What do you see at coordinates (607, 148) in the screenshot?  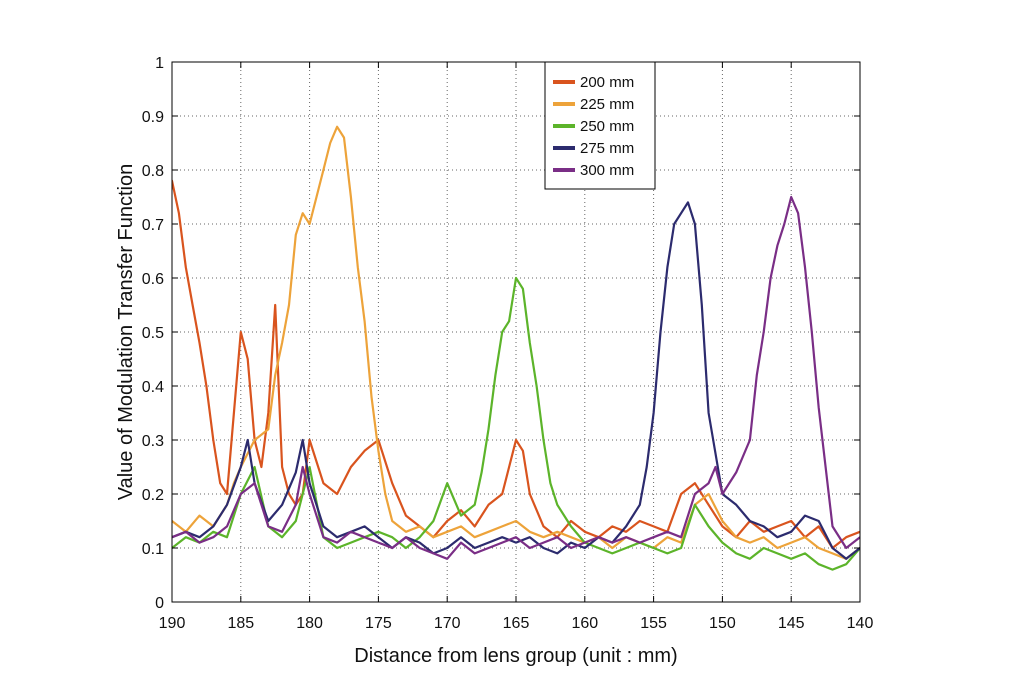 I see `legend-label-4: 275 mm` at bounding box center [607, 148].